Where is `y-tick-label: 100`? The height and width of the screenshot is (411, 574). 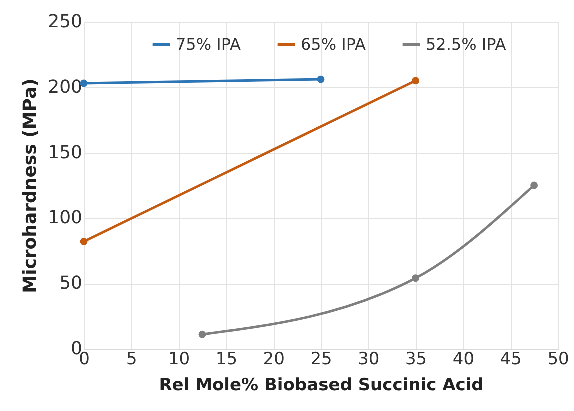
y-tick-label: 100 is located at coordinates (65, 218).